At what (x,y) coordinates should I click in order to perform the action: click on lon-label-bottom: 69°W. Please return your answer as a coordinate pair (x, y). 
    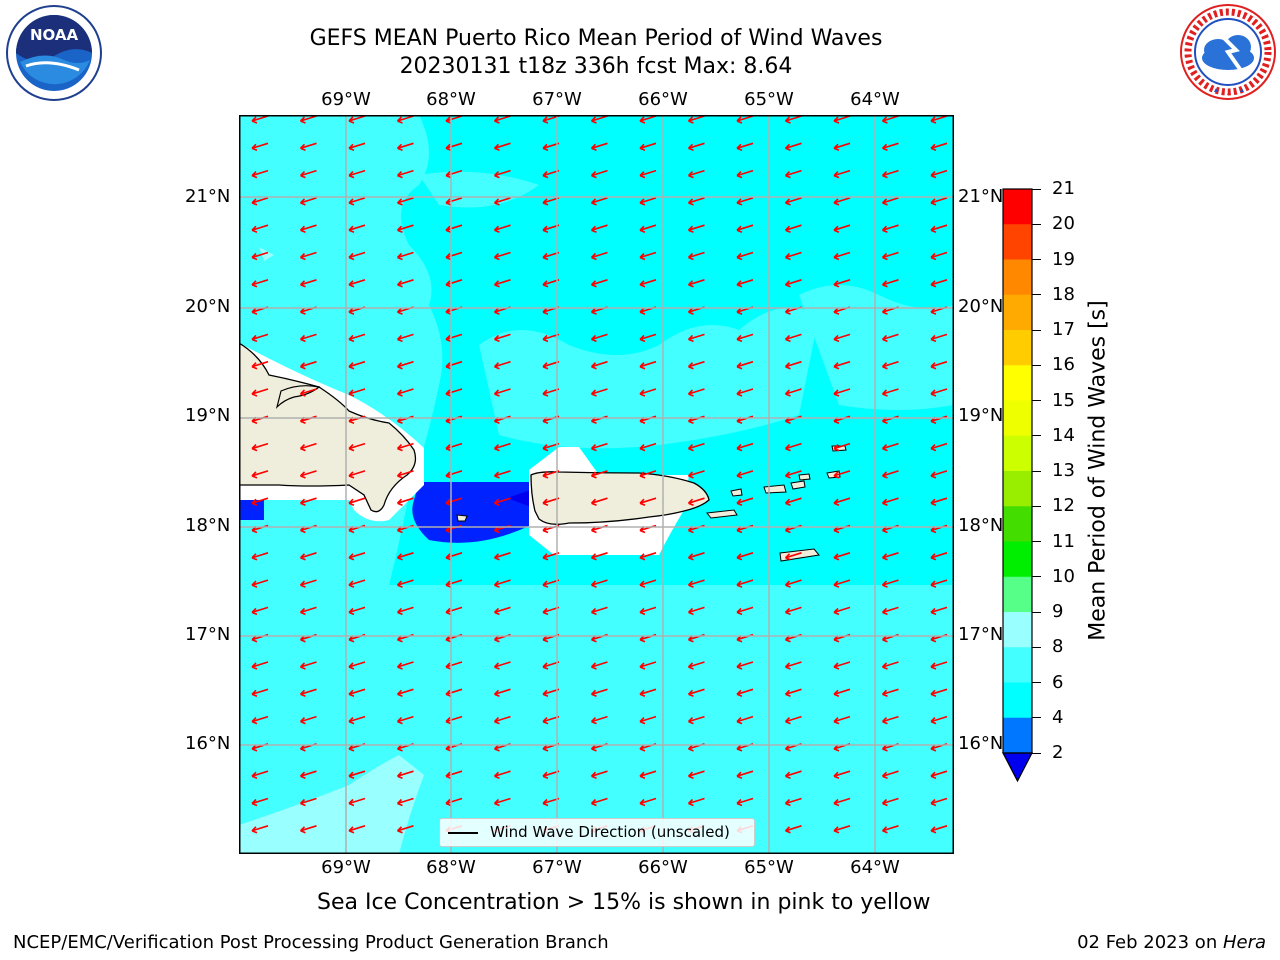
    Looking at the image, I should click on (346, 867).